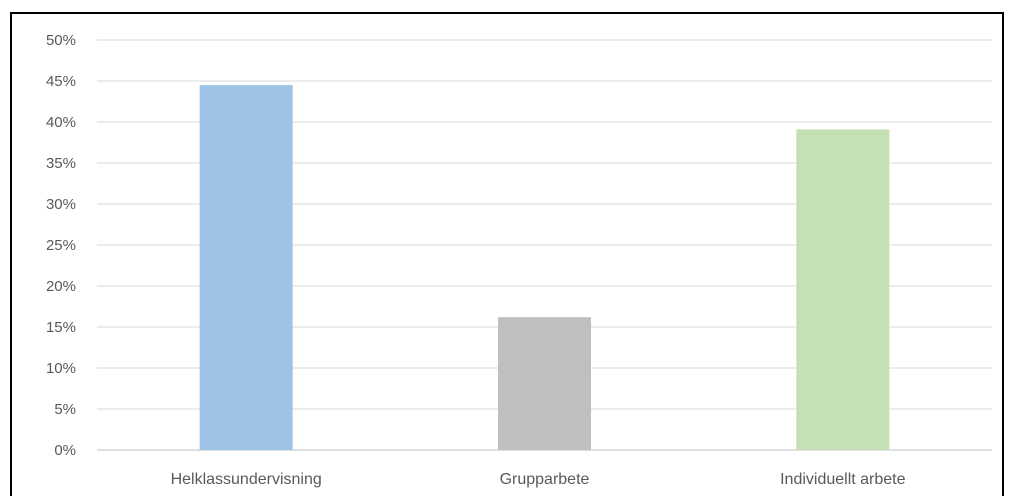 This screenshot has width=1010, height=496. What do you see at coordinates (61, 368) in the screenshot?
I see `y-tick-label: 10%` at bounding box center [61, 368].